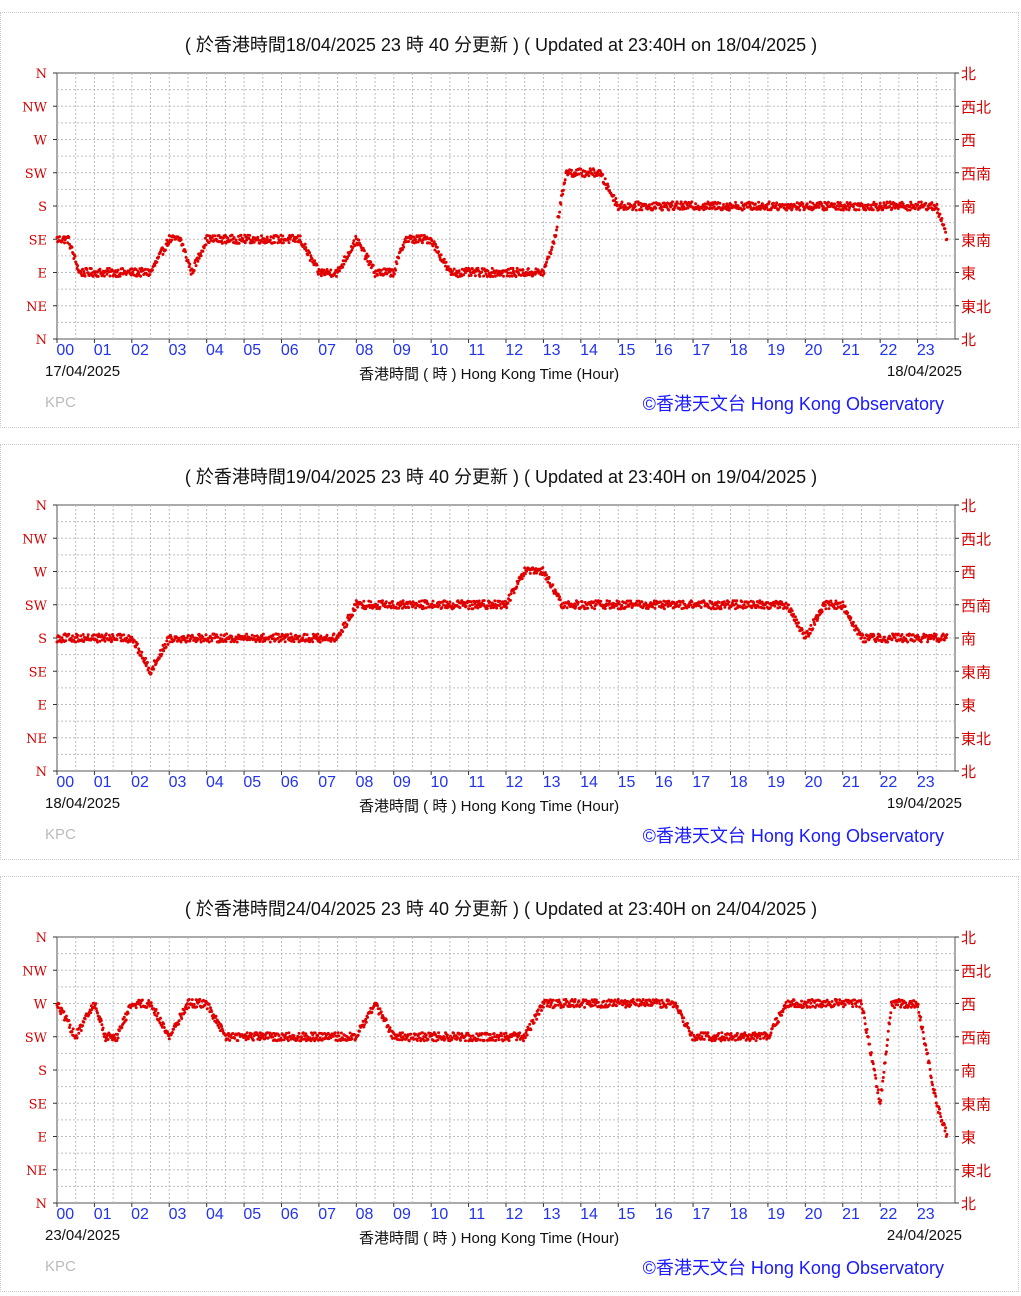 The height and width of the screenshot is (1296, 1021). I want to click on x-tick-label: 19, so click(776, 782).